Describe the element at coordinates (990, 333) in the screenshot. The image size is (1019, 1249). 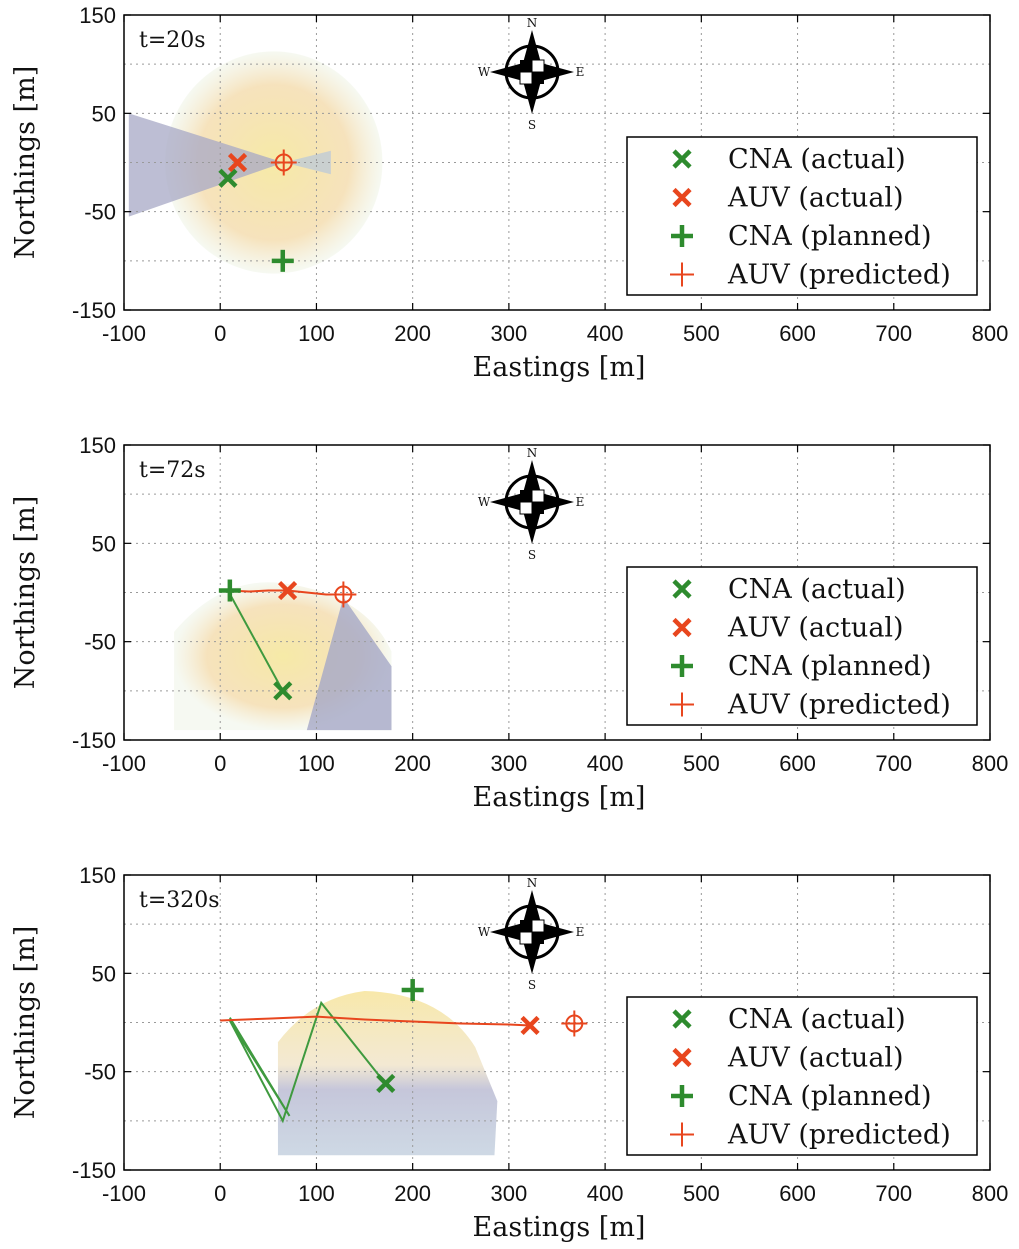
I see `x-tick-label: 800` at that location.